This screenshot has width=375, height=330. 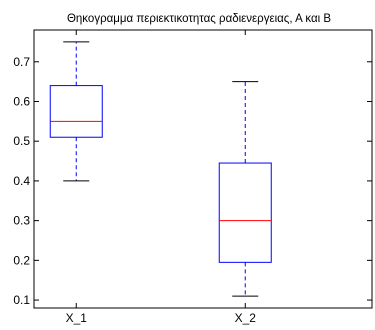 What do you see at coordinates (21, 260) in the screenshot?
I see `y-tick-label: 0.2` at bounding box center [21, 260].